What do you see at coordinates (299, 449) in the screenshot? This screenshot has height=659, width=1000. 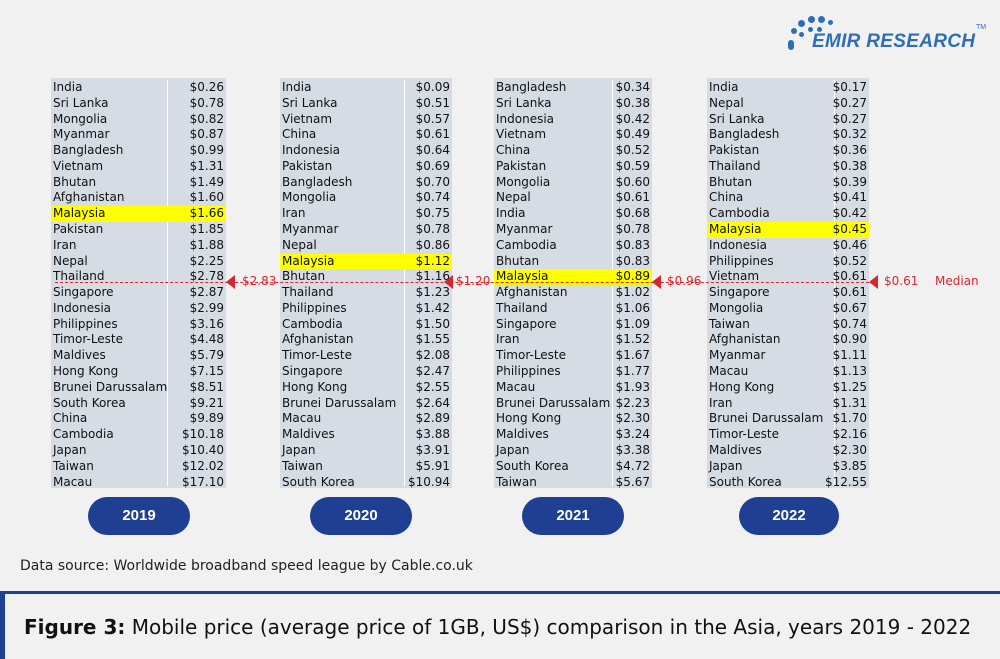 I see `country-name: Japan` at bounding box center [299, 449].